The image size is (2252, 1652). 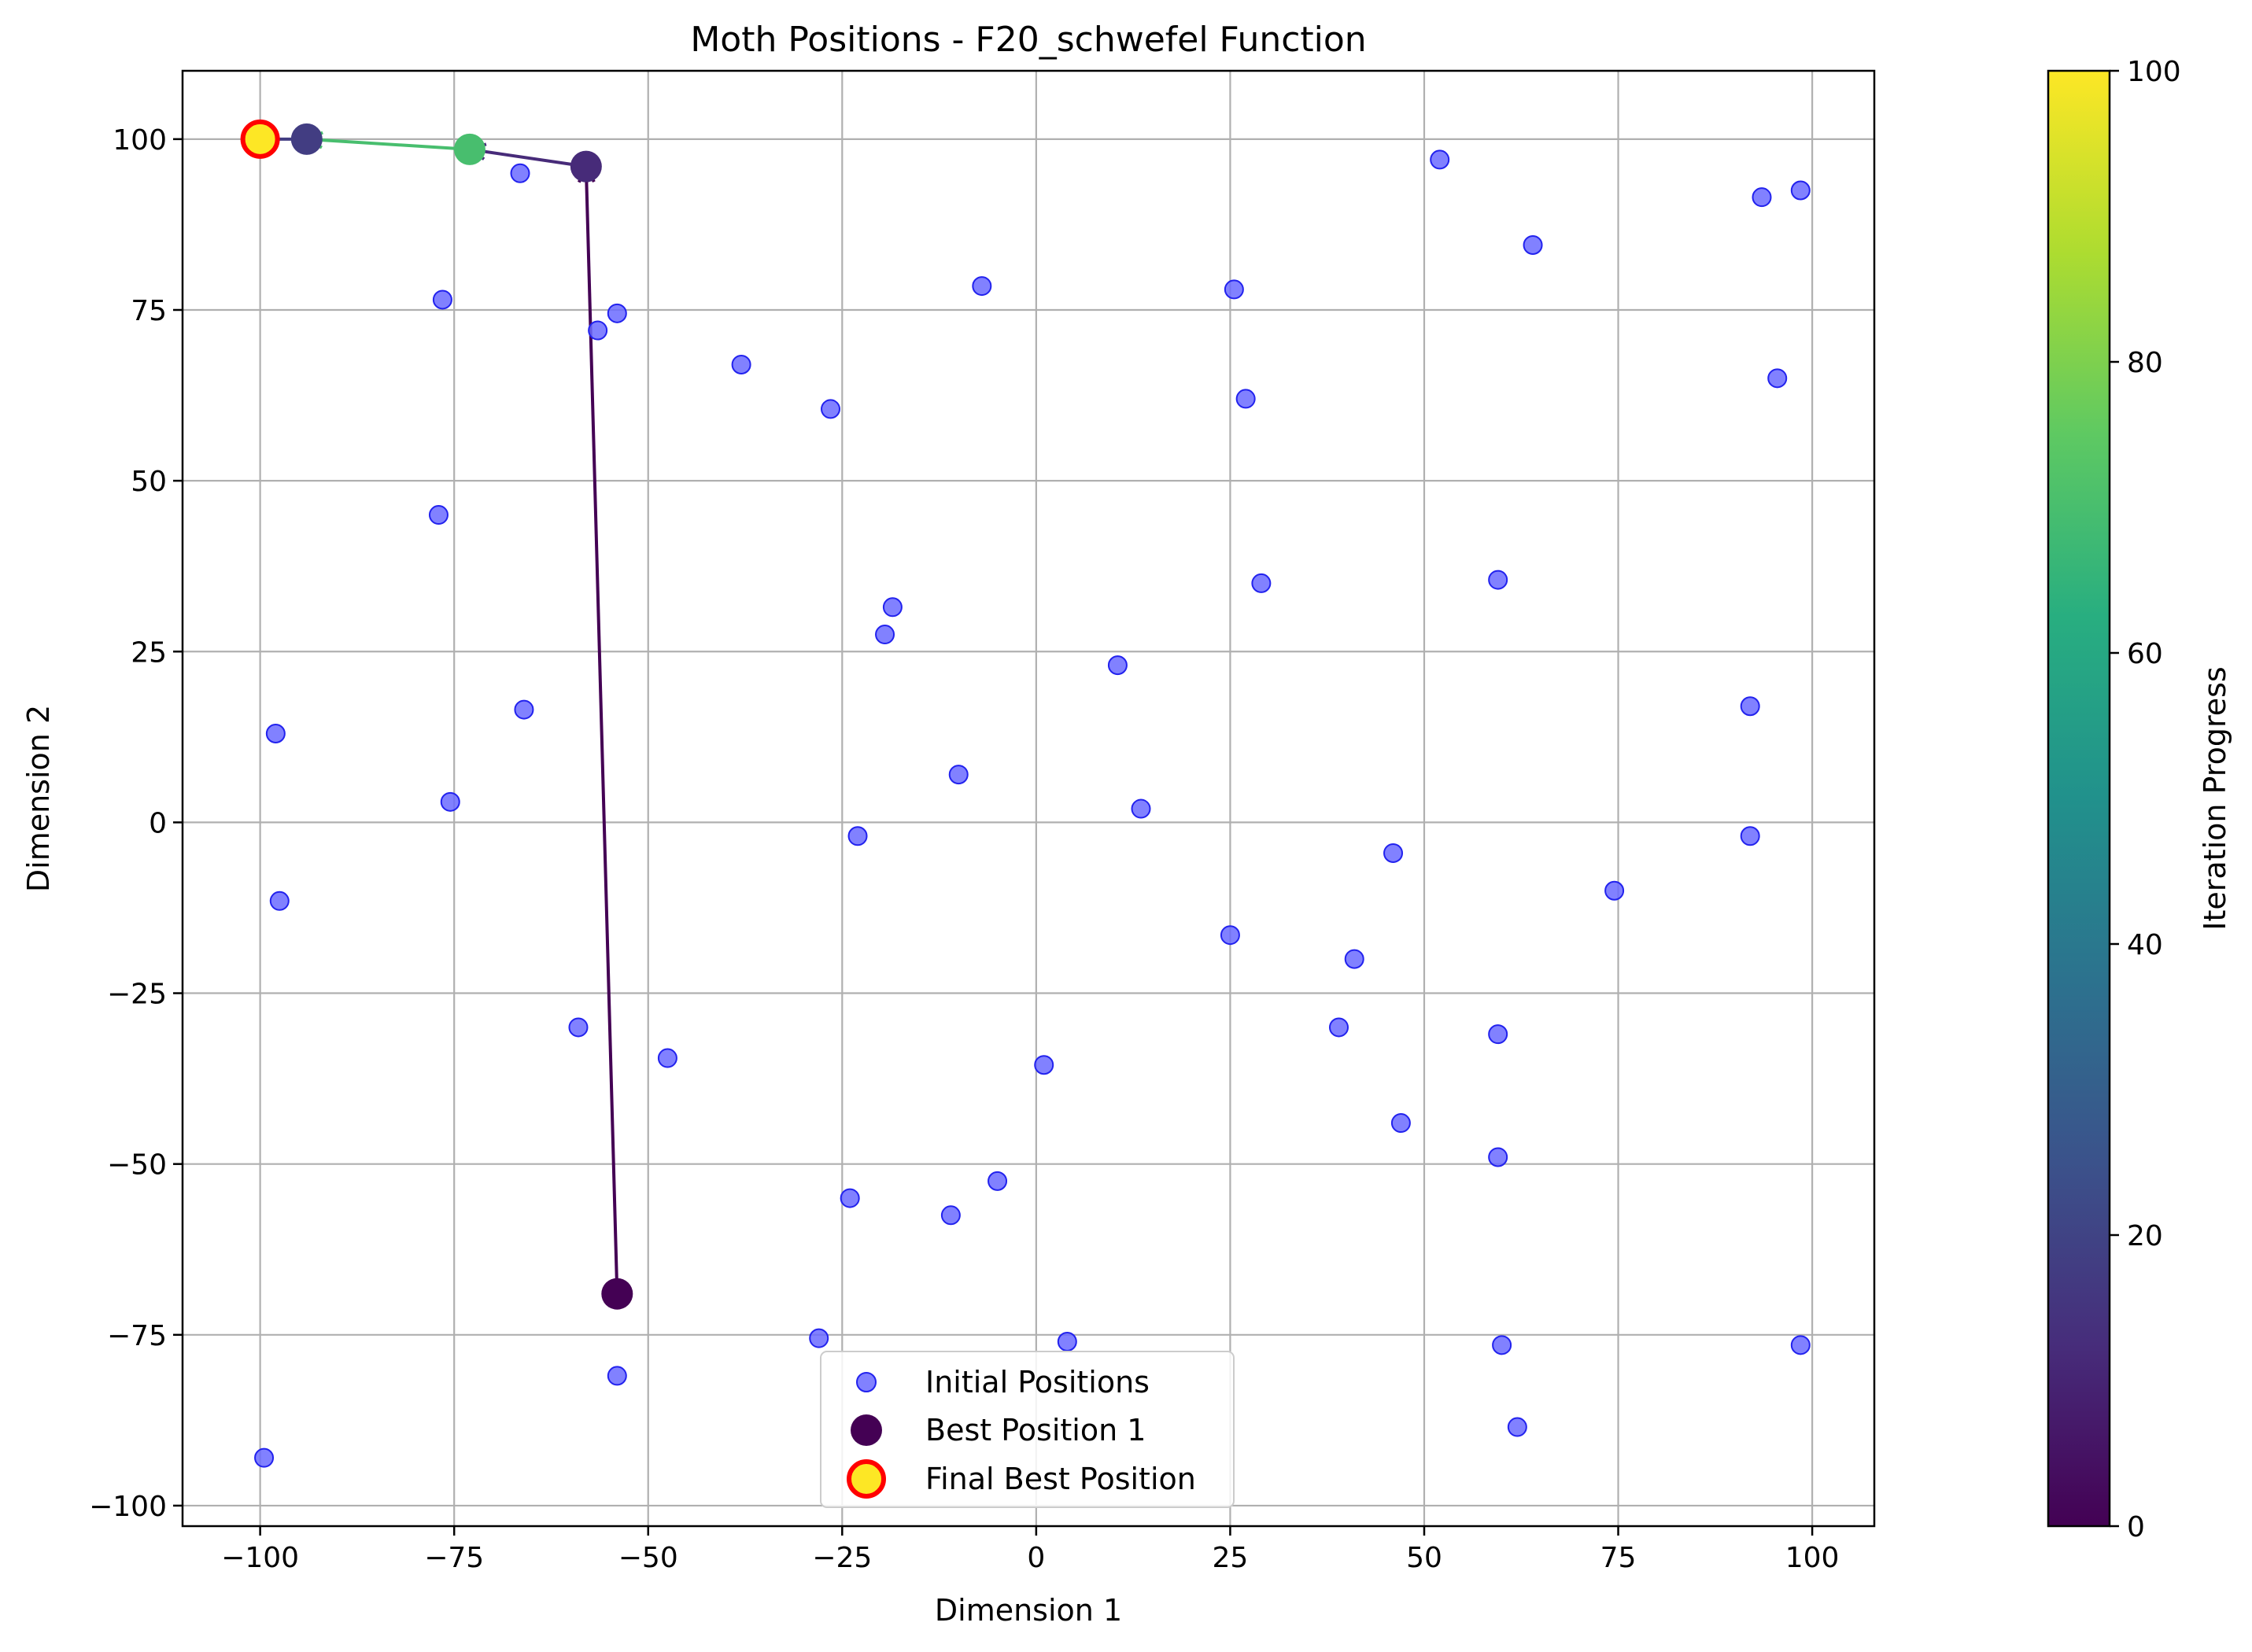 What do you see at coordinates (1028, 1610) in the screenshot?
I see `x-axis-label: Dimension 1` at bounding box center [1028, 1610].